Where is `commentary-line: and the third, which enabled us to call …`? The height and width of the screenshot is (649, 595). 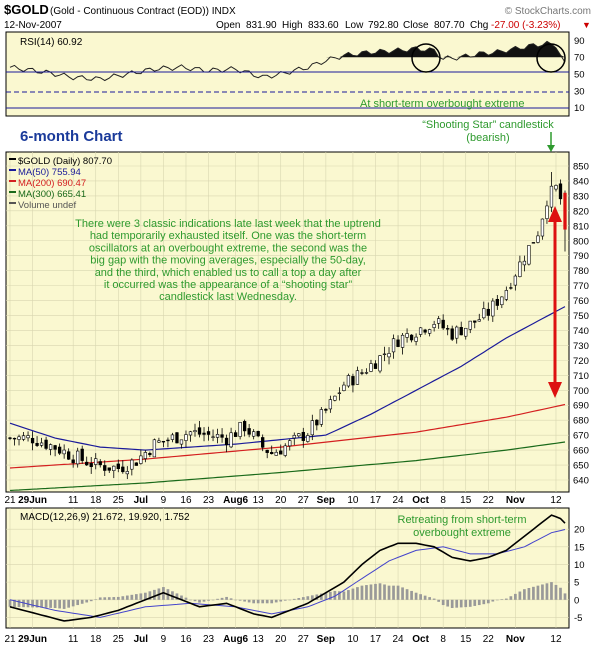
commentary-line: and the third, which enabled us to call … is located at coordinates (228, 273).